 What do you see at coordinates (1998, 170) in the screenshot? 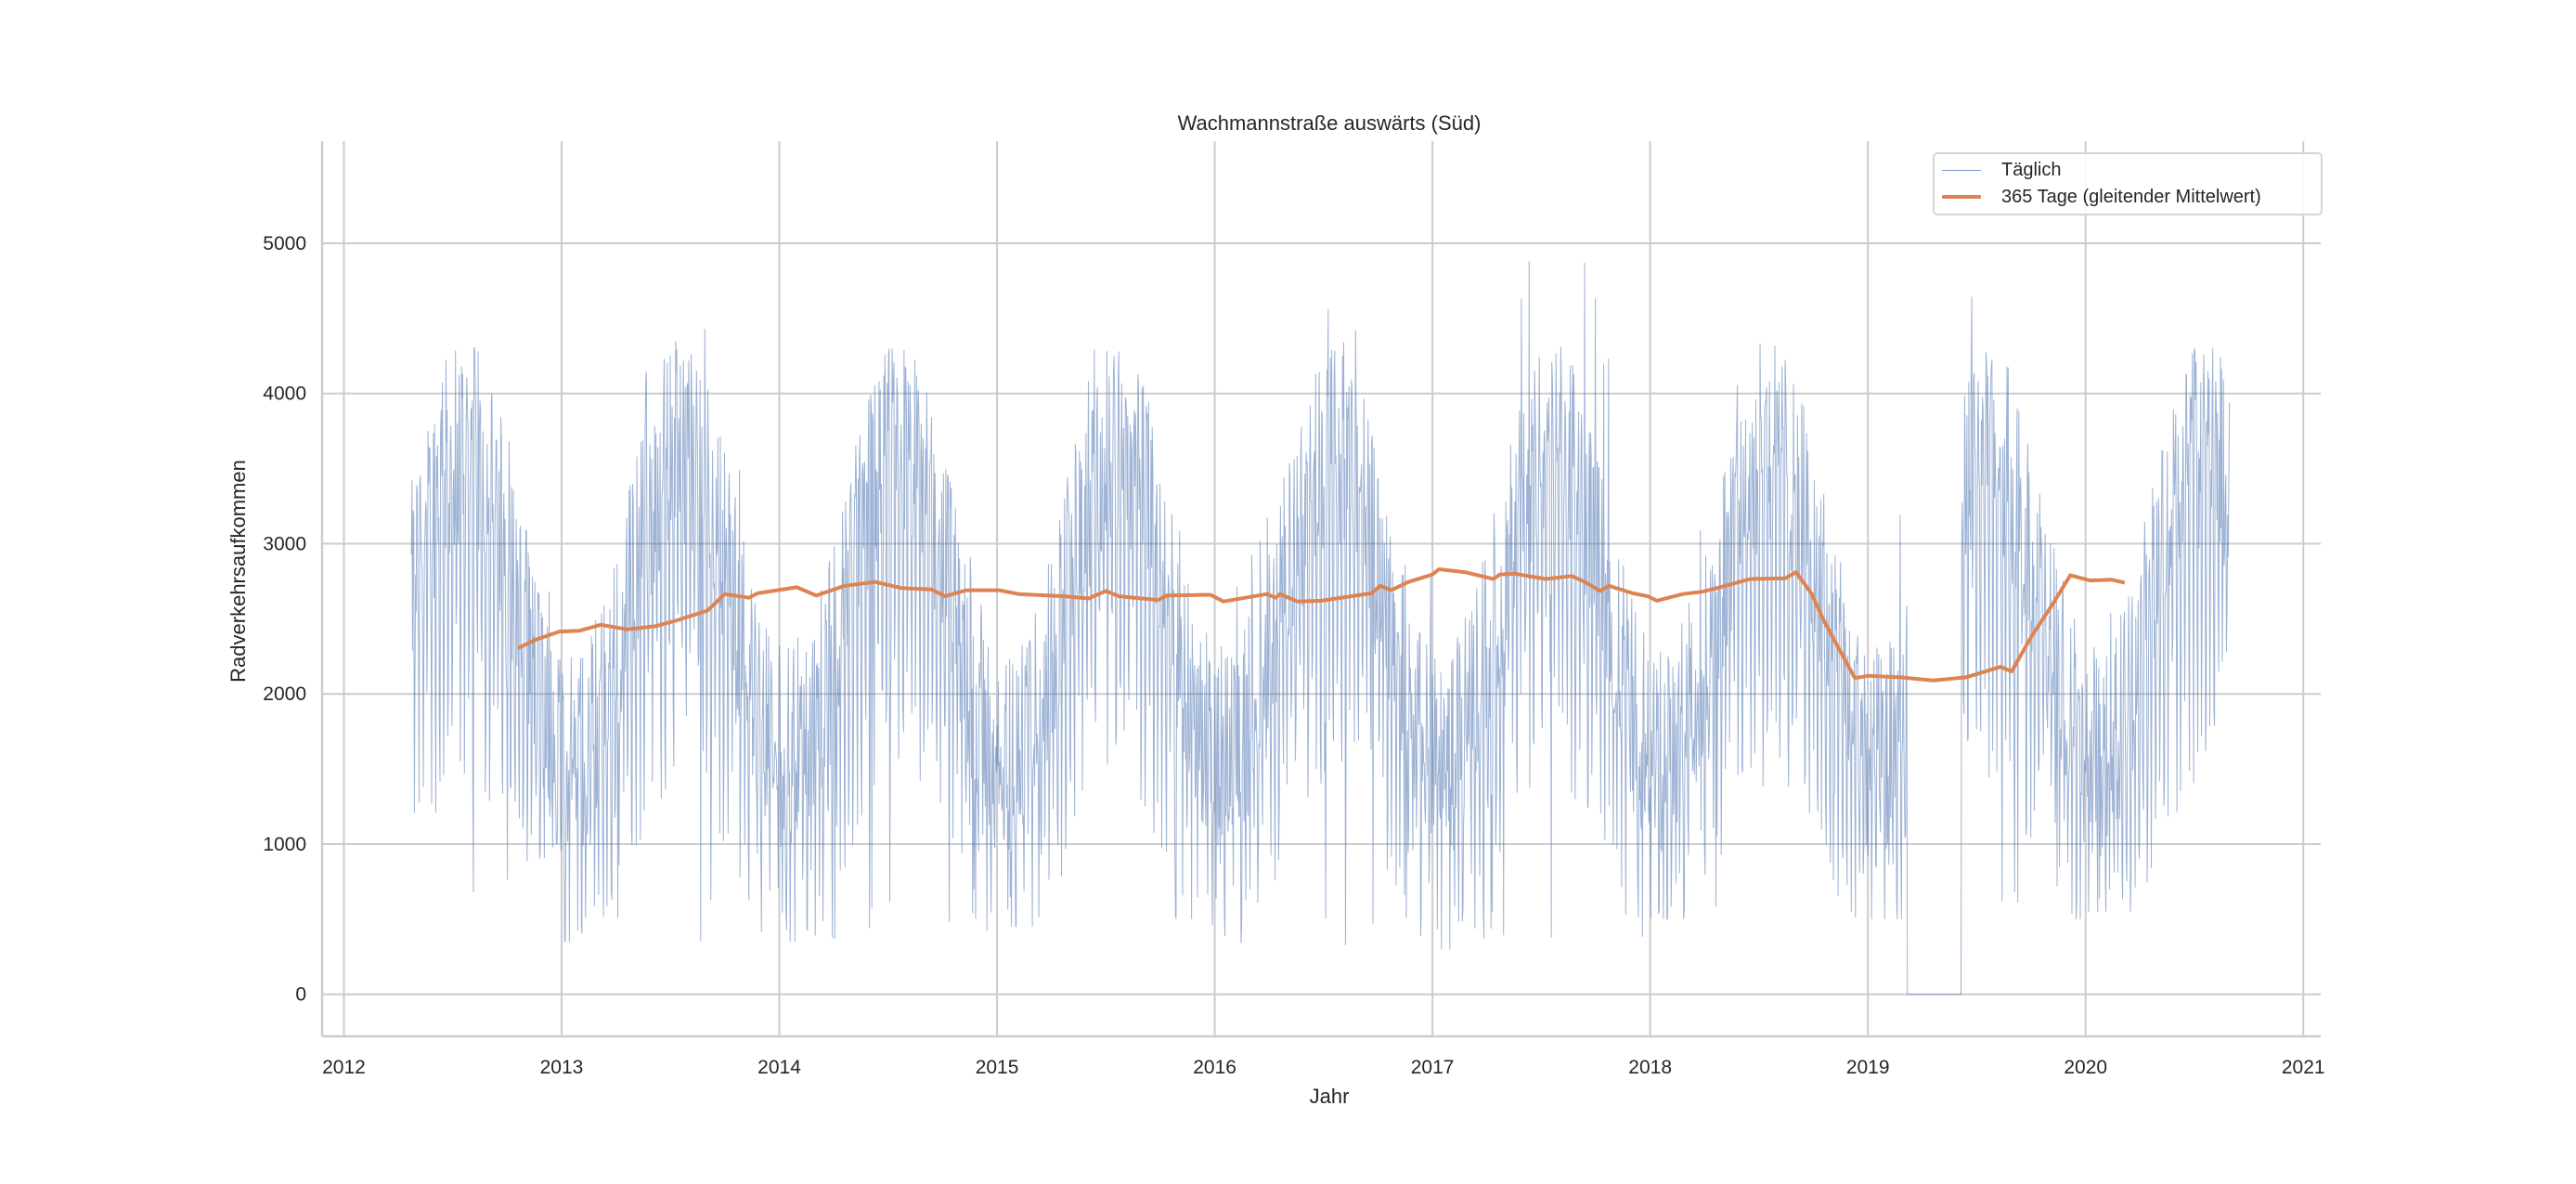
I see `legend-item-daily: Täglich` at bounding box center [1998, 170].